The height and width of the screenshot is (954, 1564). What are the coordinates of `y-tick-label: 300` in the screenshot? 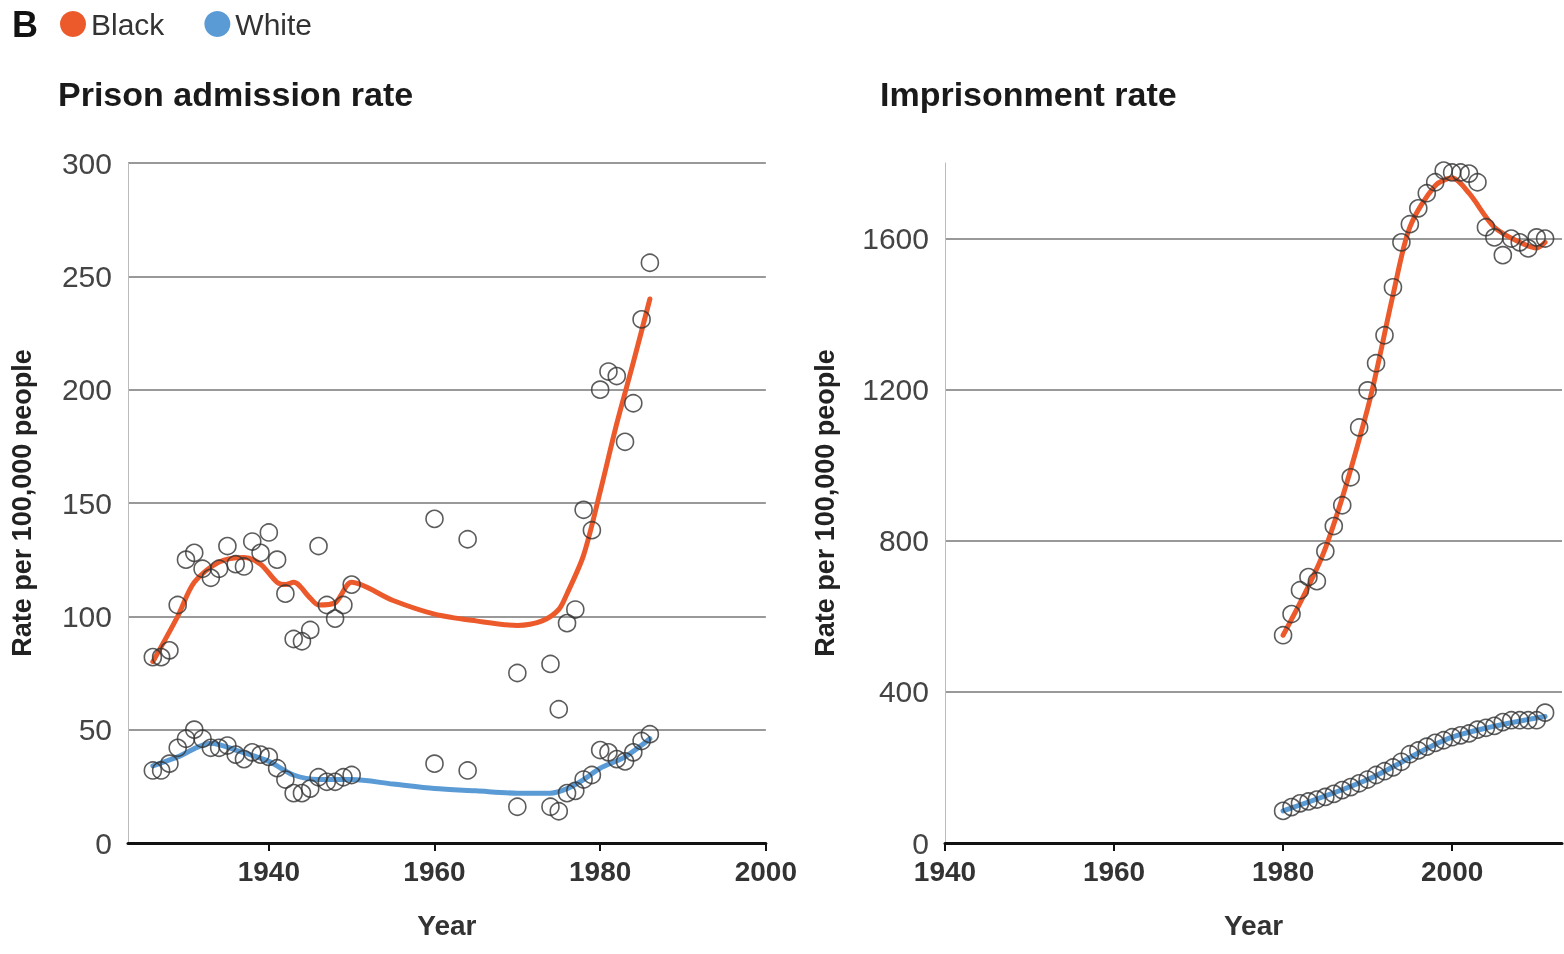 It's located at (86, 163).